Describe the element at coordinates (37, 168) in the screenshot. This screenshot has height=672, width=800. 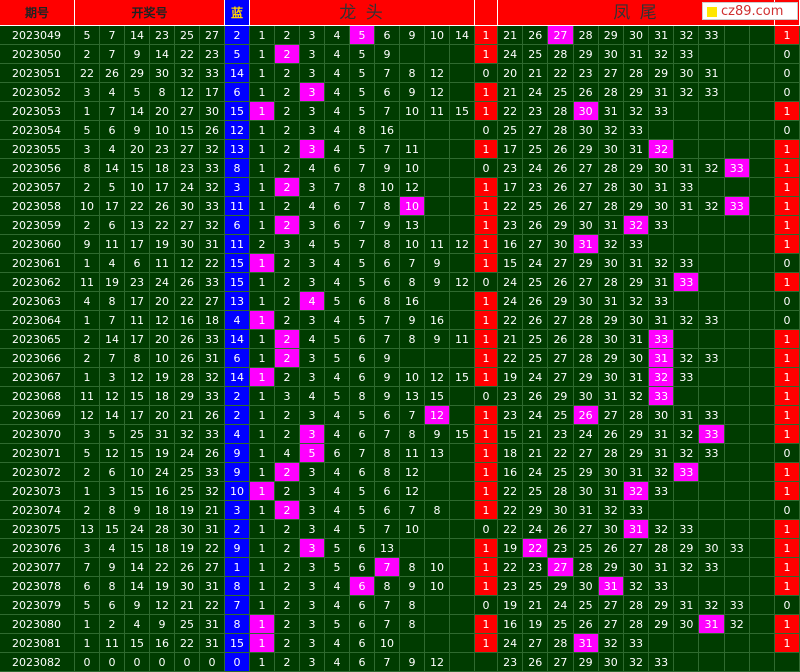
I see `period: 2023056` at that location.